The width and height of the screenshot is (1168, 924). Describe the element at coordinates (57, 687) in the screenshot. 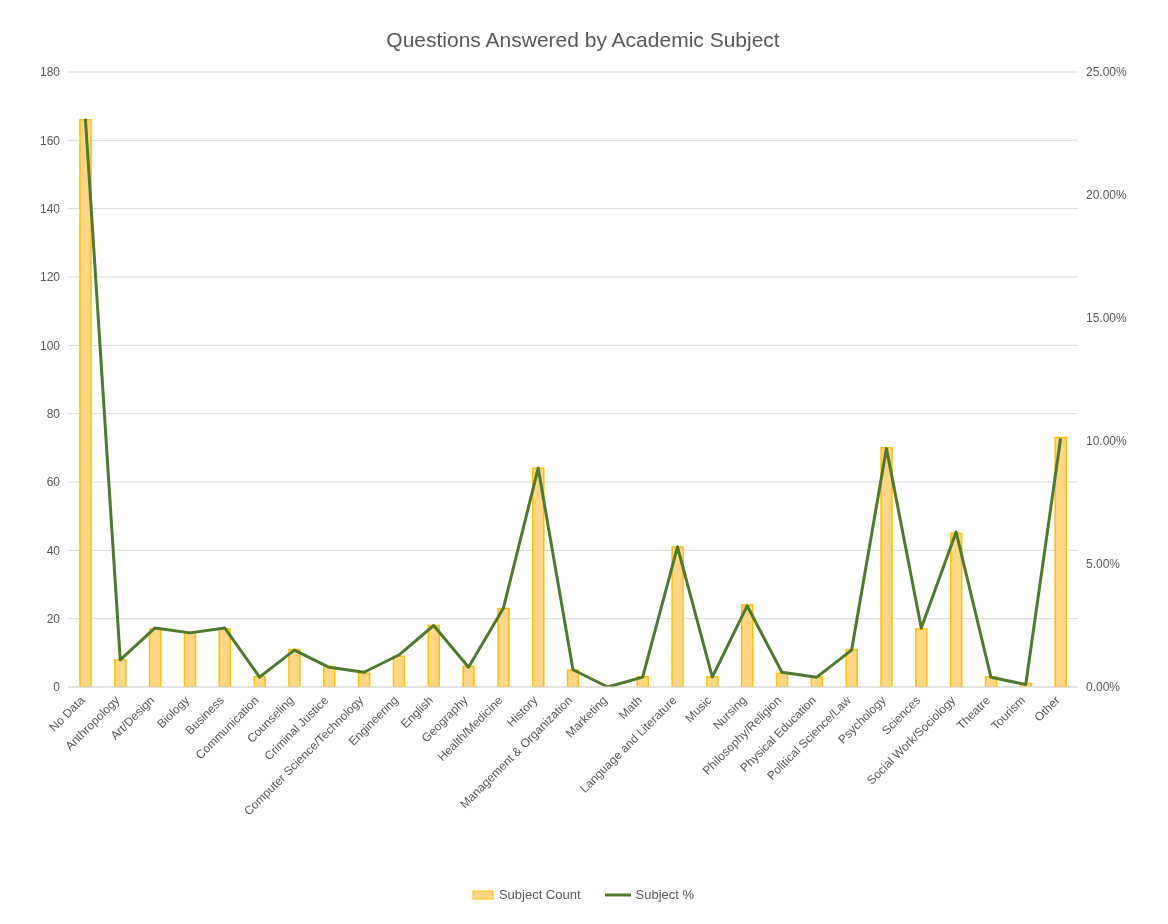

I see `y-tick-label: 0` at that location.